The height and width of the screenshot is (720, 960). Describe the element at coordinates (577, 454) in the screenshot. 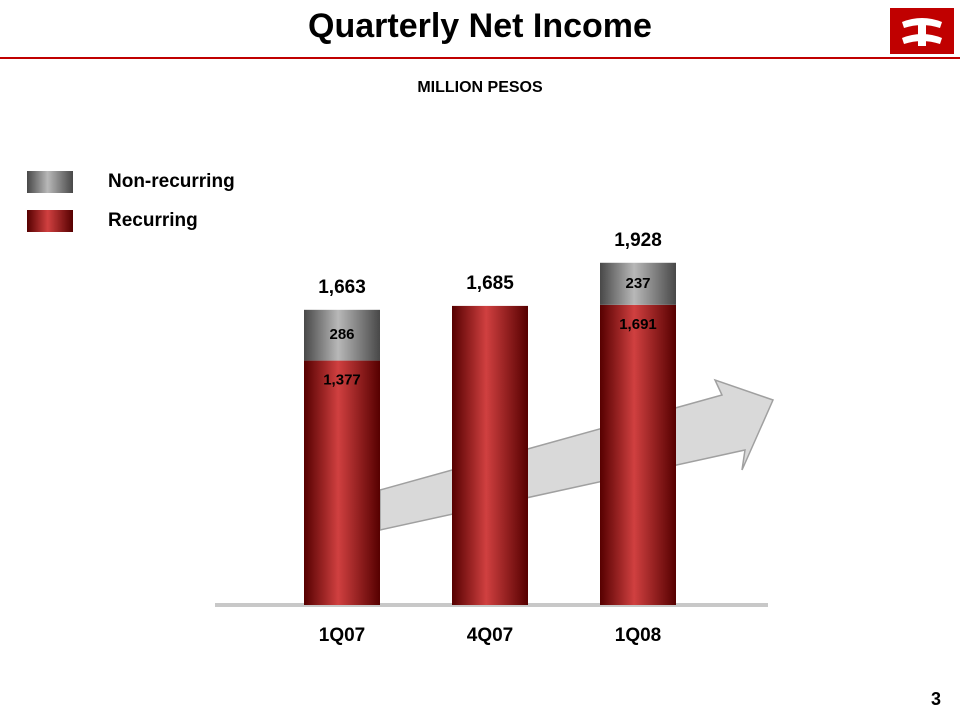

I see `growth-arrow` at that location.